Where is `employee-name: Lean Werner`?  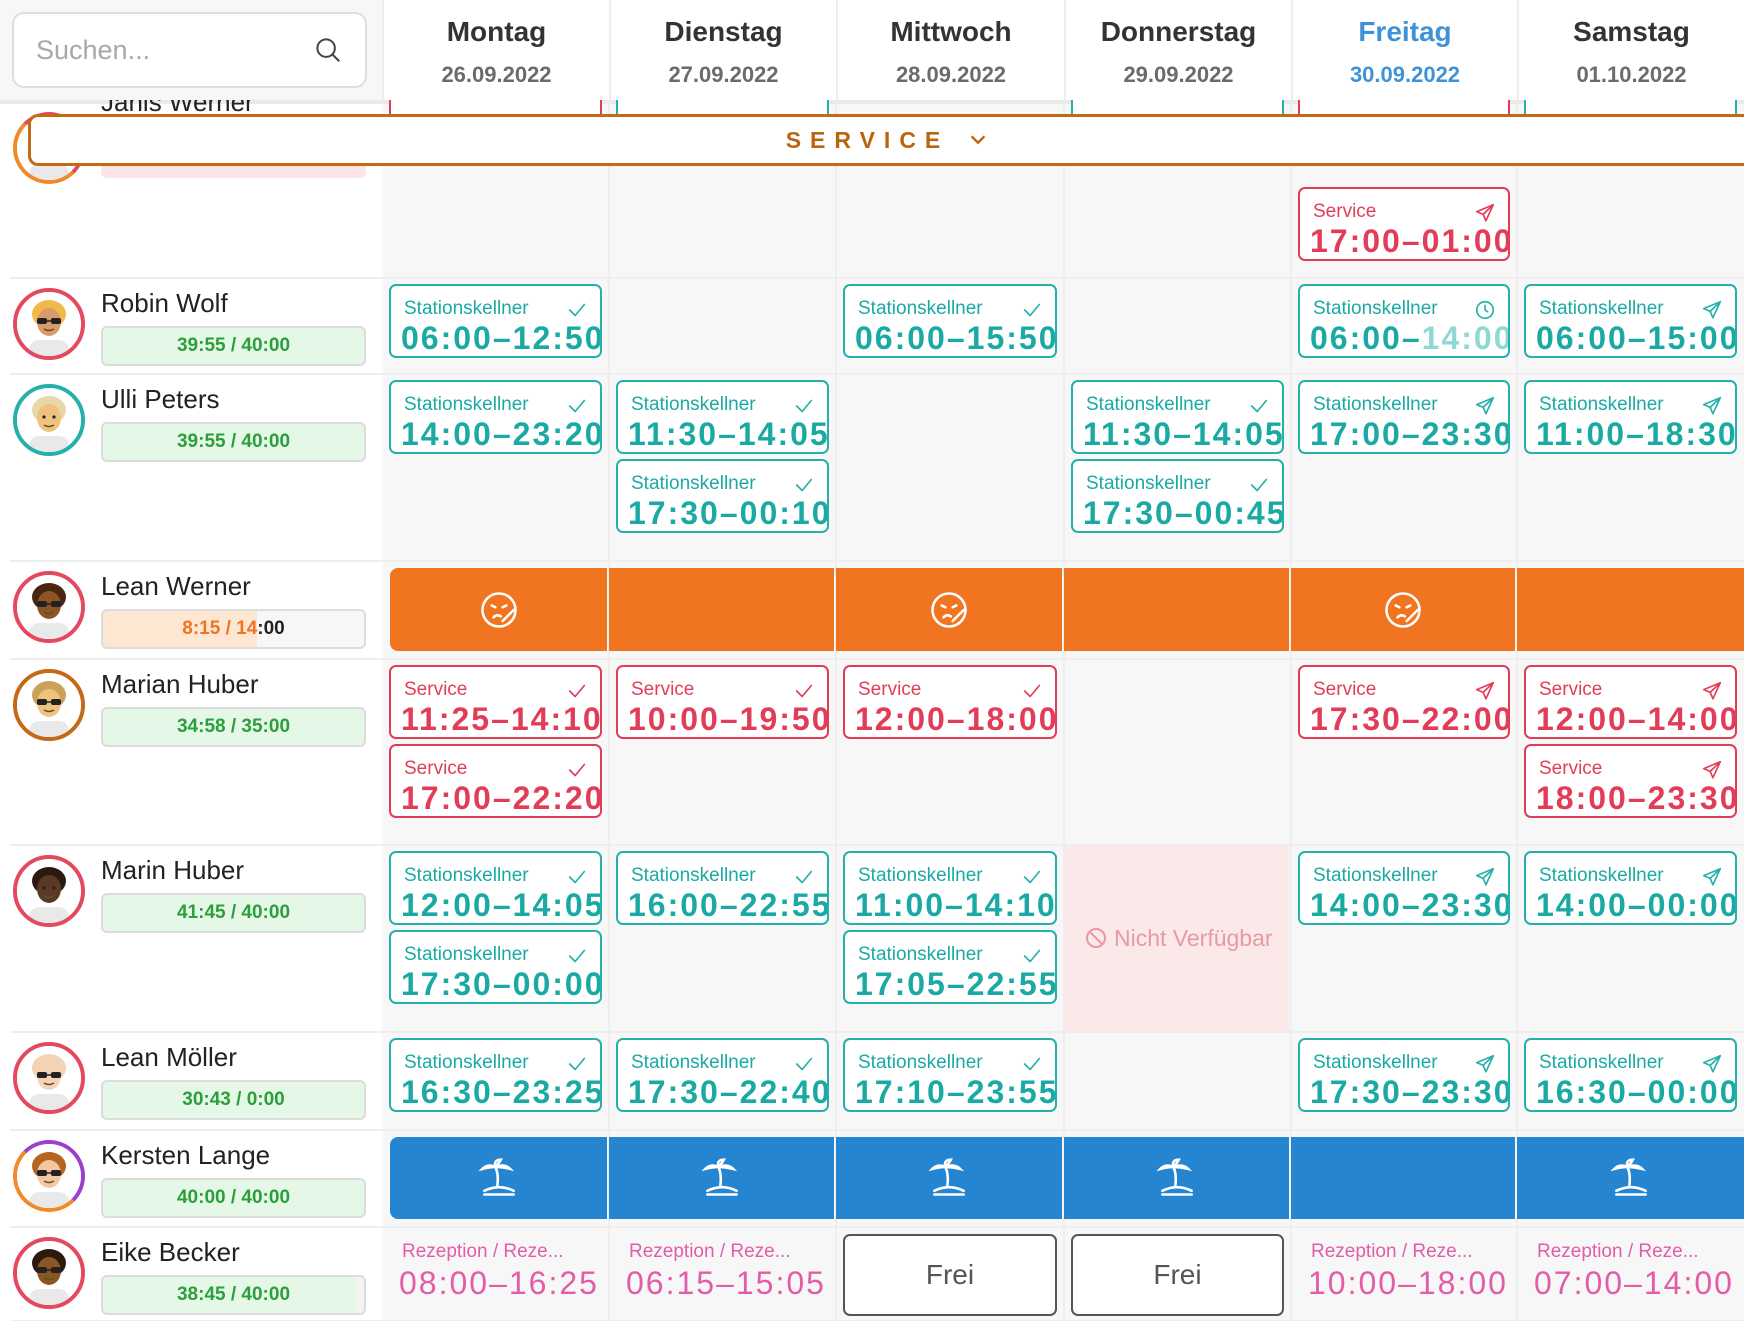
employee-name: Lean Werner is located at coordinates (176, 586).